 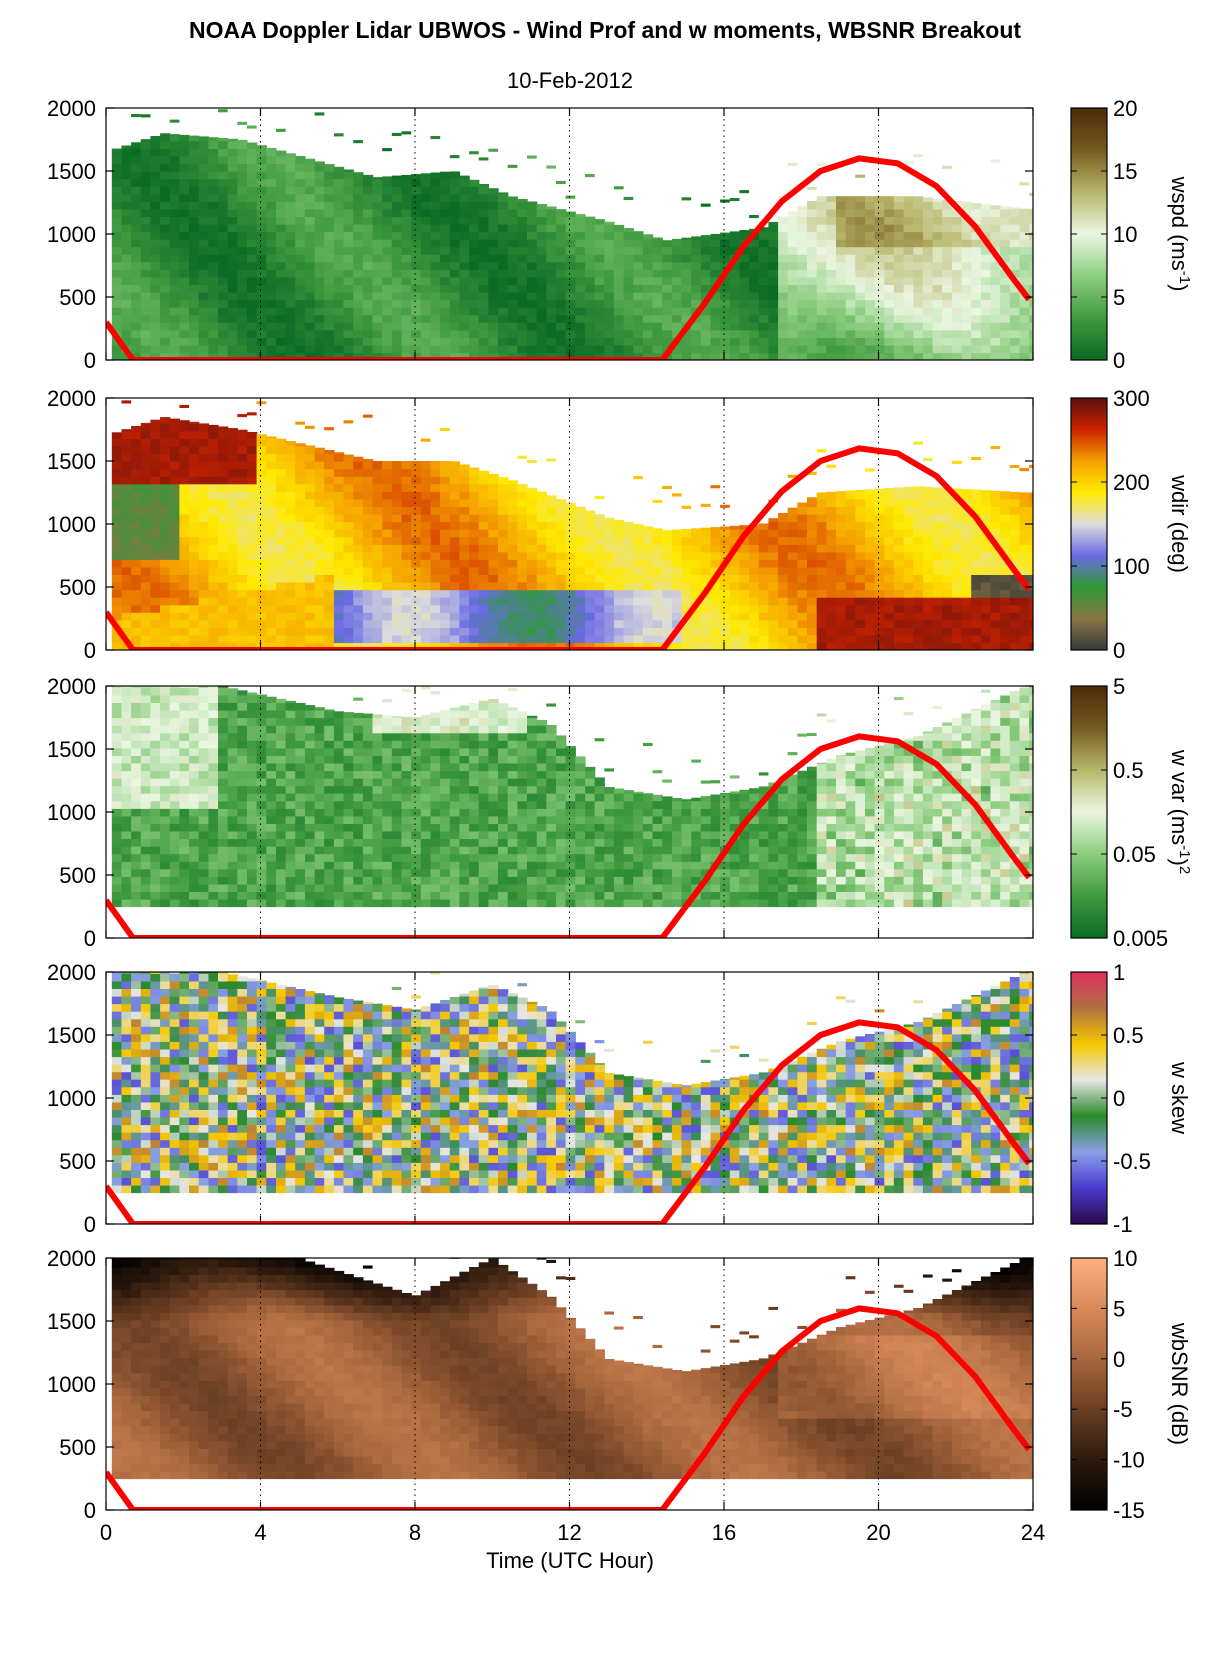 I want to click on x-tick-label: 24, so click(x=1033, y=1532).